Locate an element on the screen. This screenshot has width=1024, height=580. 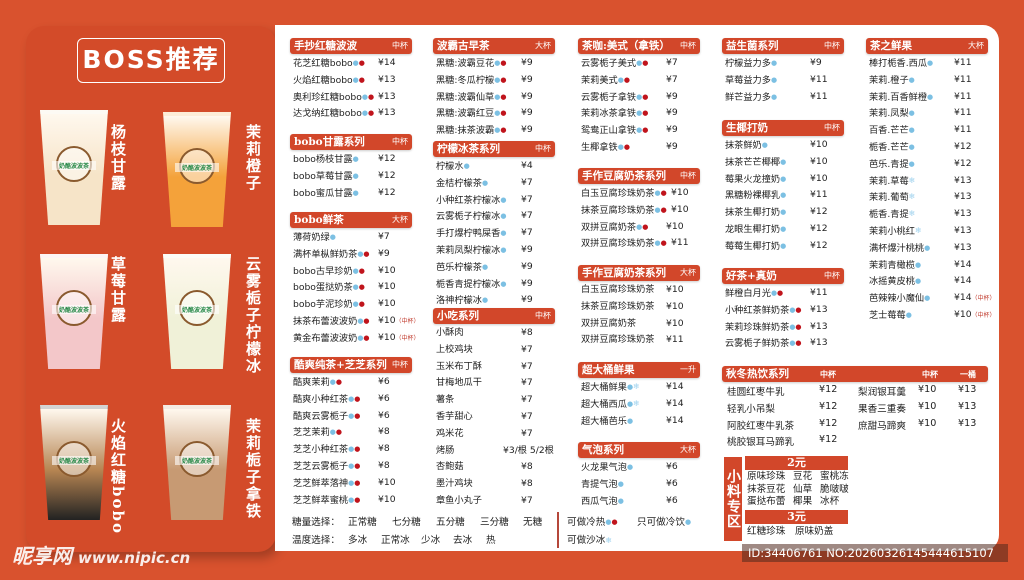
section-header: 手作豆腐奶茶系列 大杯 is located at coordinates (639, 273).